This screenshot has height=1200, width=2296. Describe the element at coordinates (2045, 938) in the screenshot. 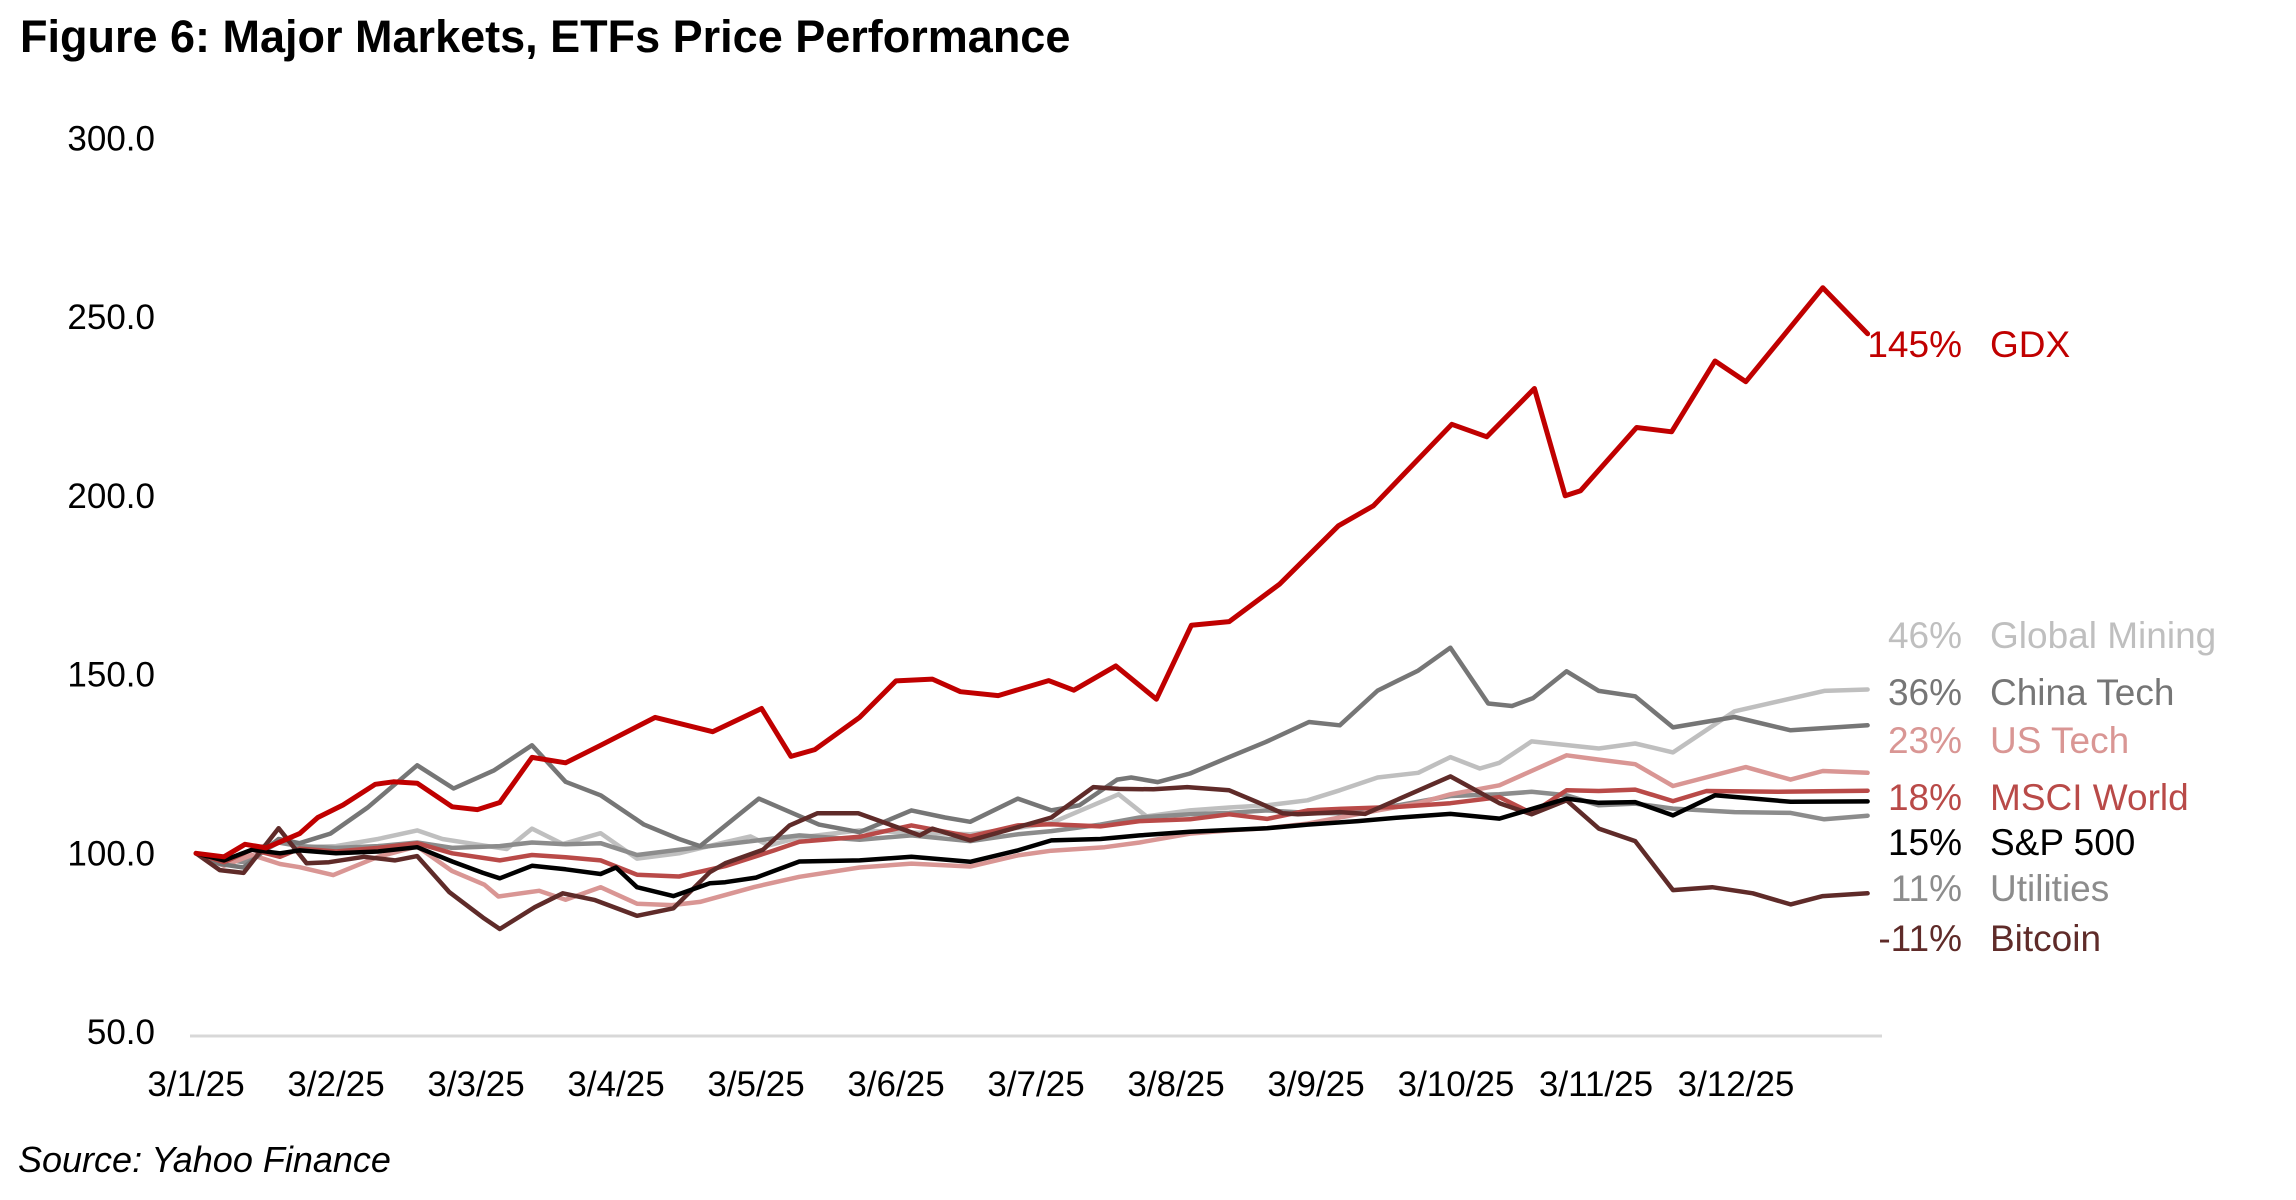

I see `legend-label-bitcoin: Bitcoin` at that location.